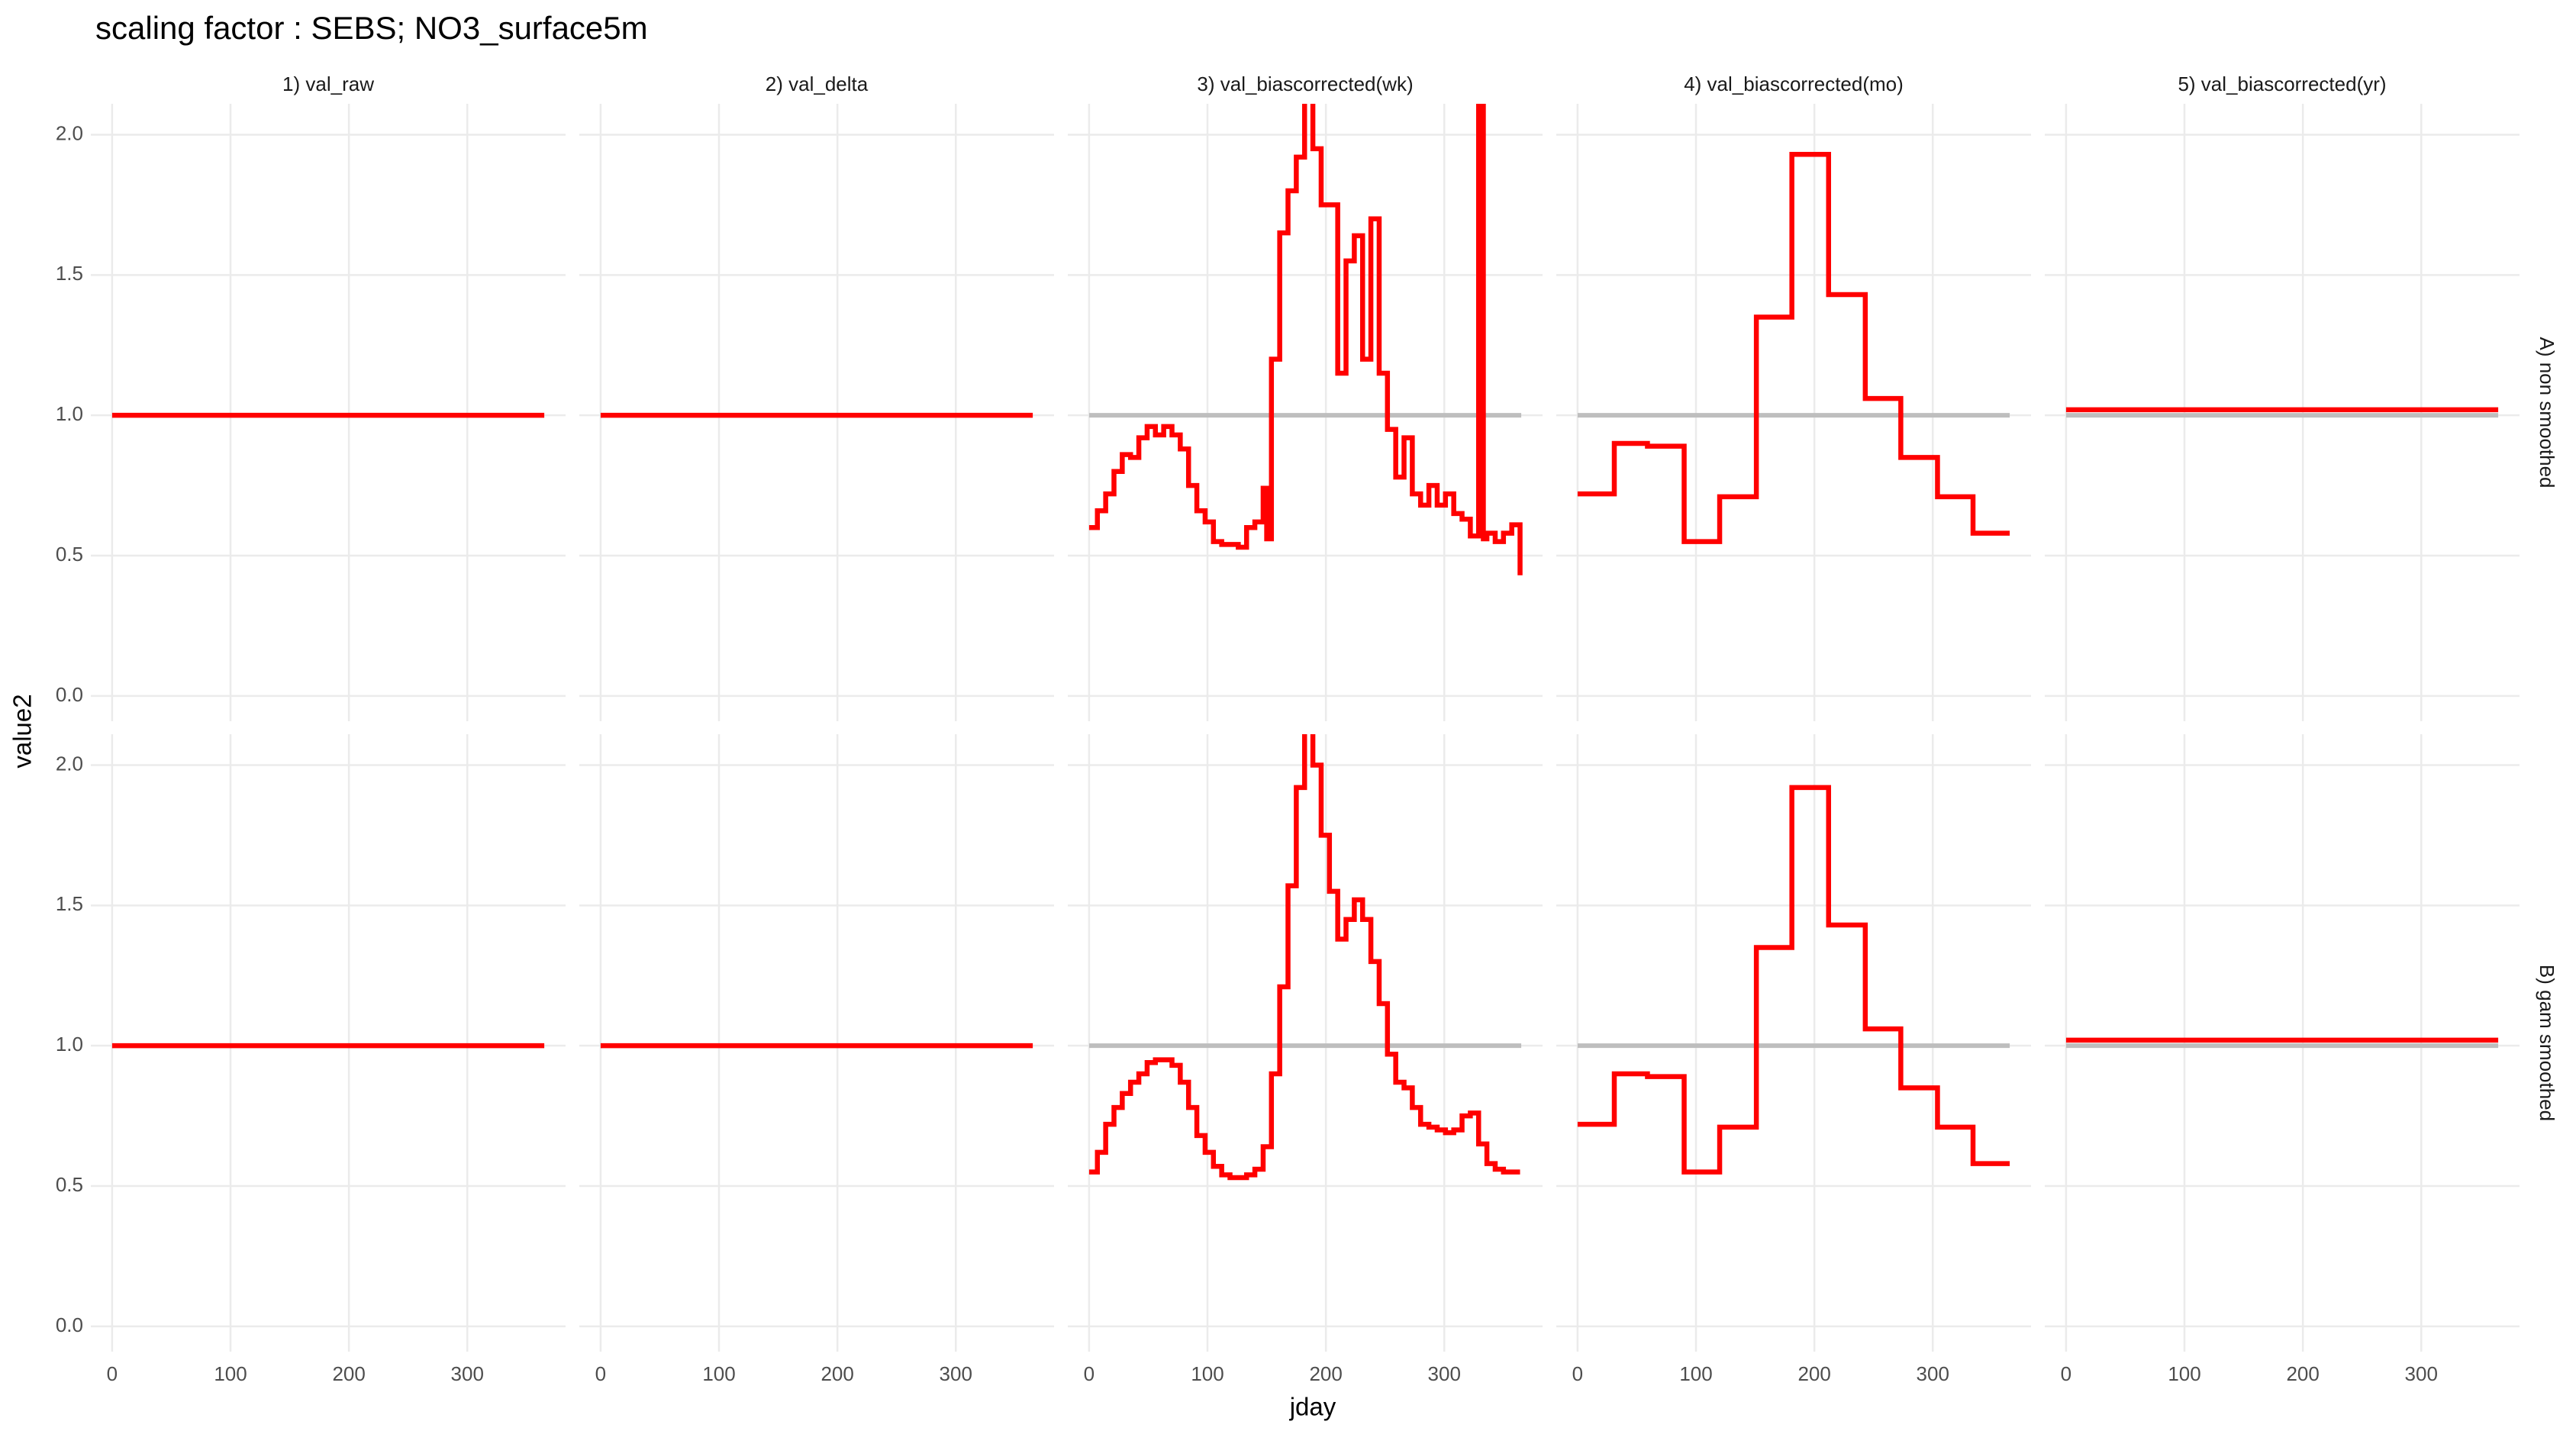  What do you see at coordinates (311, 413) in the screenshot?
I see `panel: 0.0 0.5 1.0 1.5 2.0` at bounding box center [311, 413].